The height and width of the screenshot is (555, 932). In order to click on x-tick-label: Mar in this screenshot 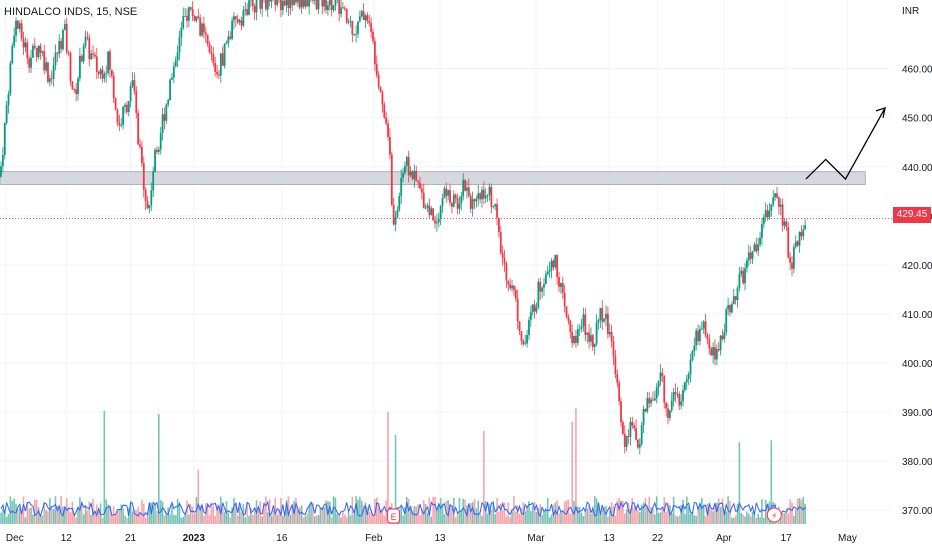, I will do `click(536, 538)`.